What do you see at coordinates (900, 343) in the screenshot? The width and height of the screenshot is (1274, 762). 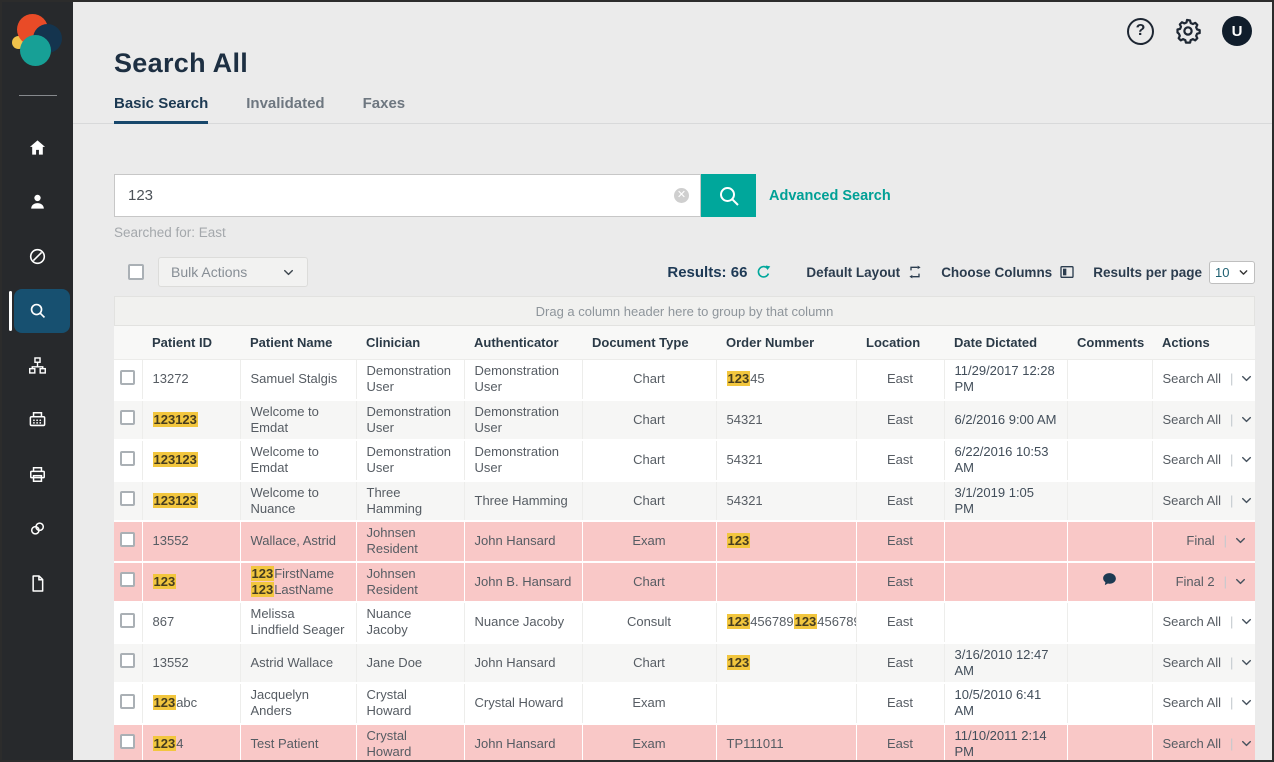 I see `column-header: Location` at bounding box center [900, 343].